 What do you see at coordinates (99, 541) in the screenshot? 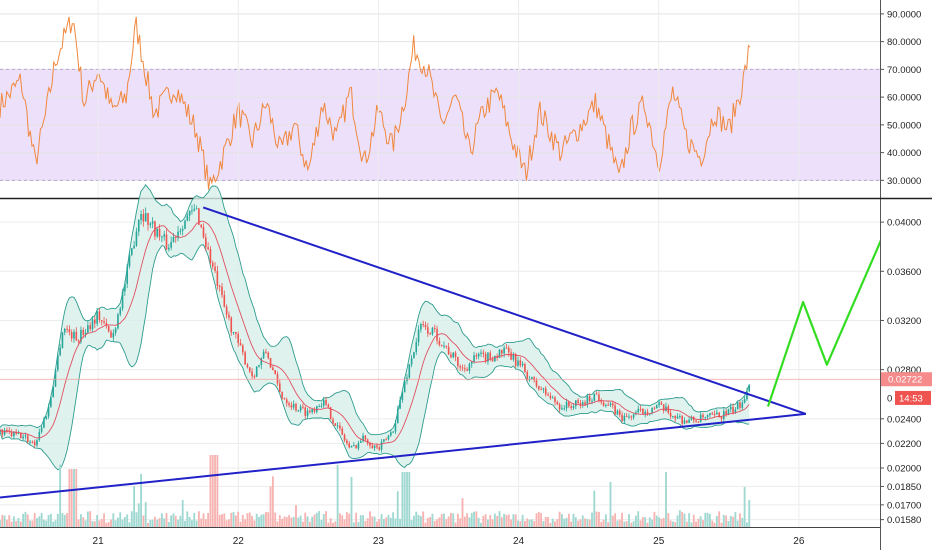
I see `time-axis-label: 21` at bounding box center [99, 541].